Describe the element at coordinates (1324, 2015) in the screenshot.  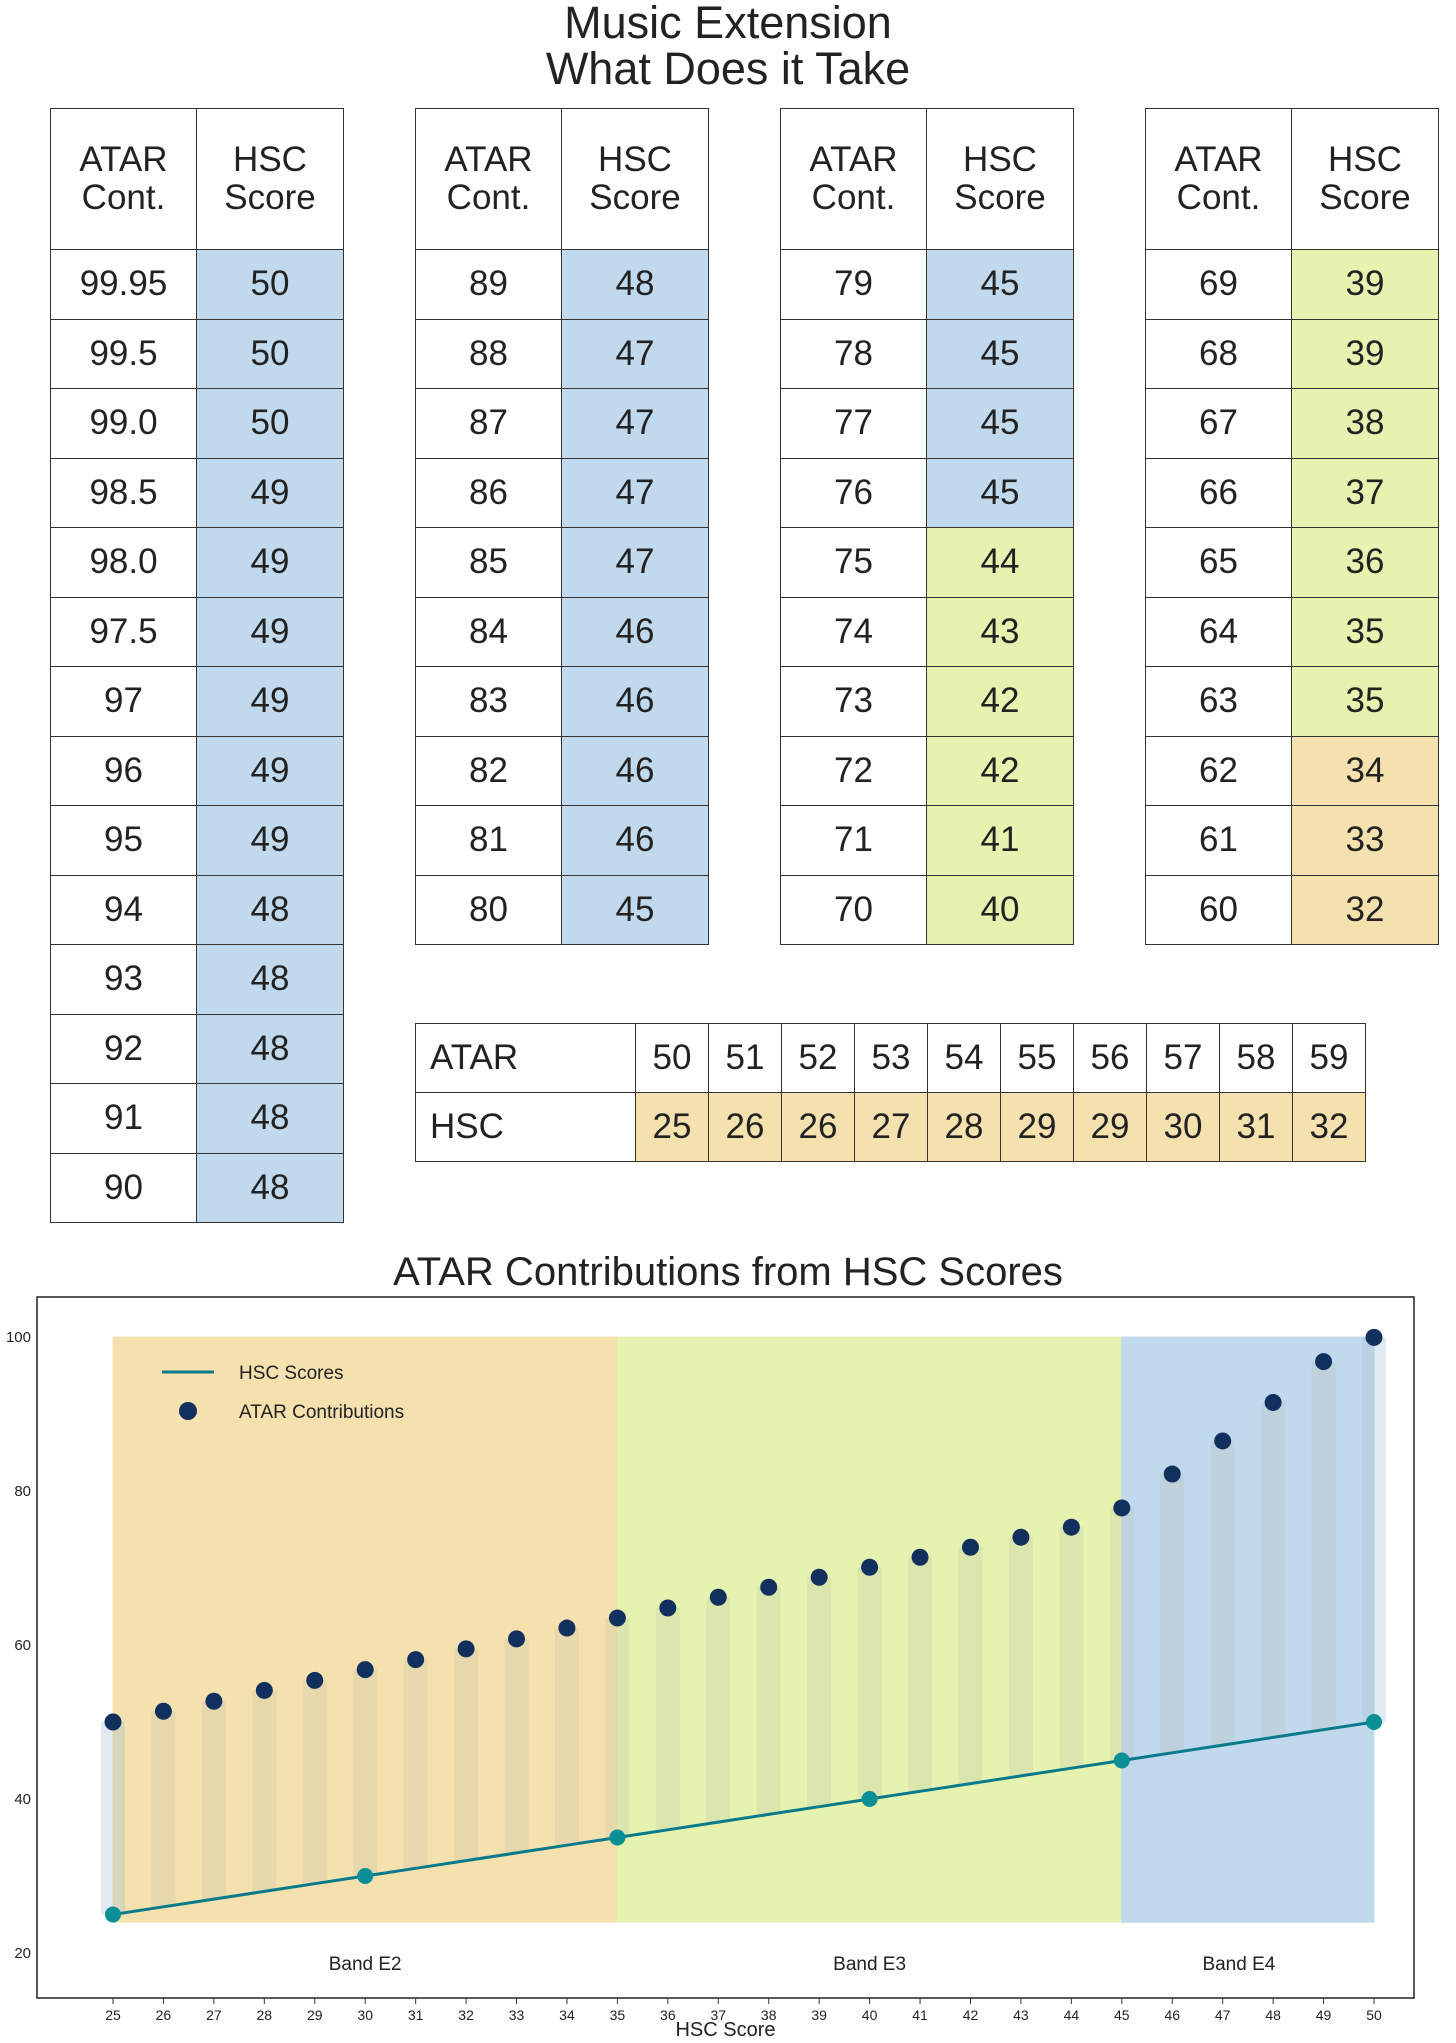
I see `x-tick-label: 49` at that location.